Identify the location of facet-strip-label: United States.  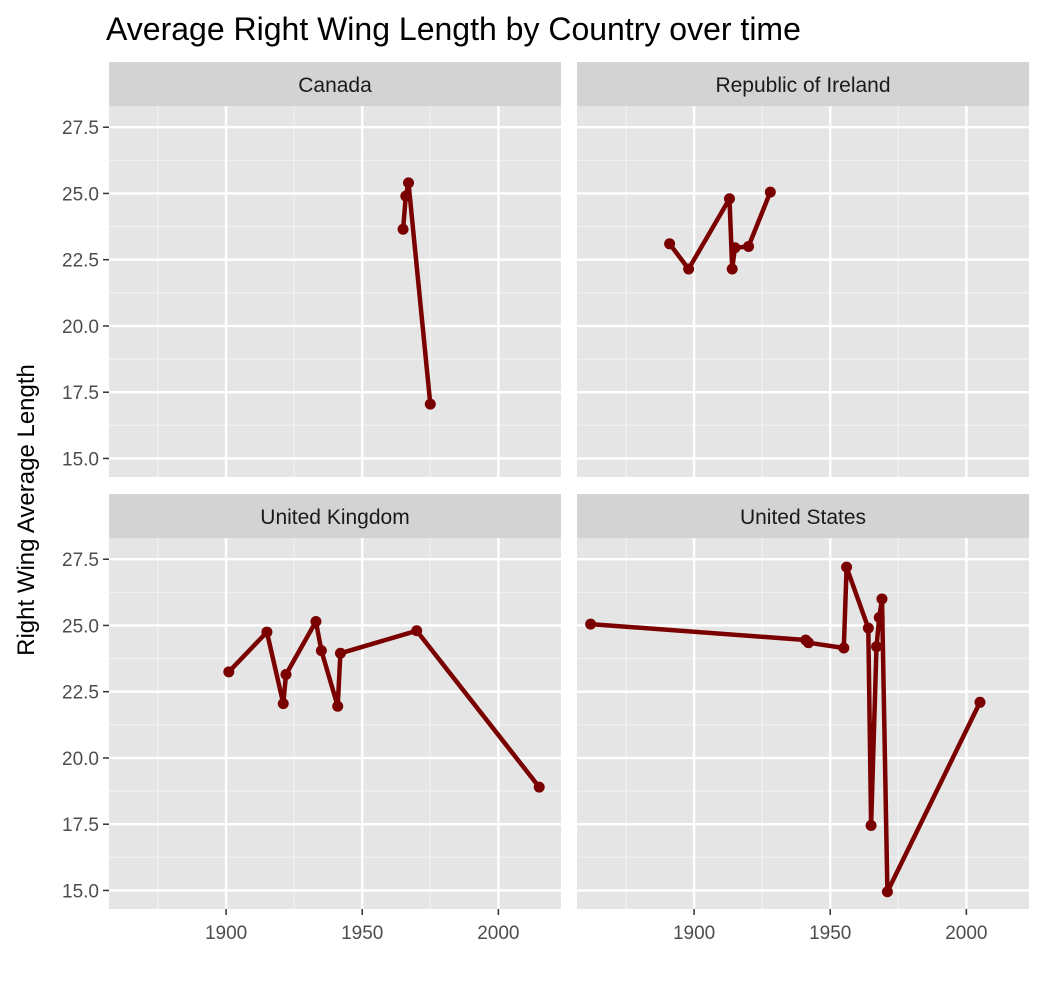
(803, 517).